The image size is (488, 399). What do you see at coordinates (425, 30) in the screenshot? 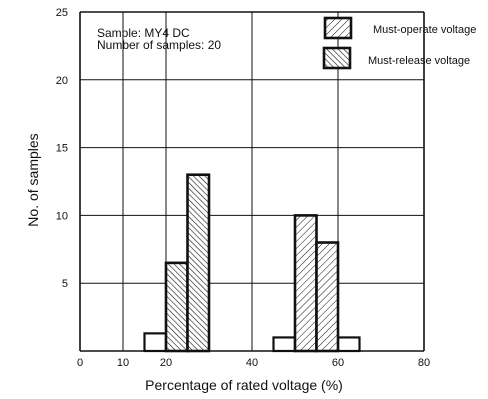
I see `legend-label-operate: Must-operate voltage` at bounding box center [425, 30].